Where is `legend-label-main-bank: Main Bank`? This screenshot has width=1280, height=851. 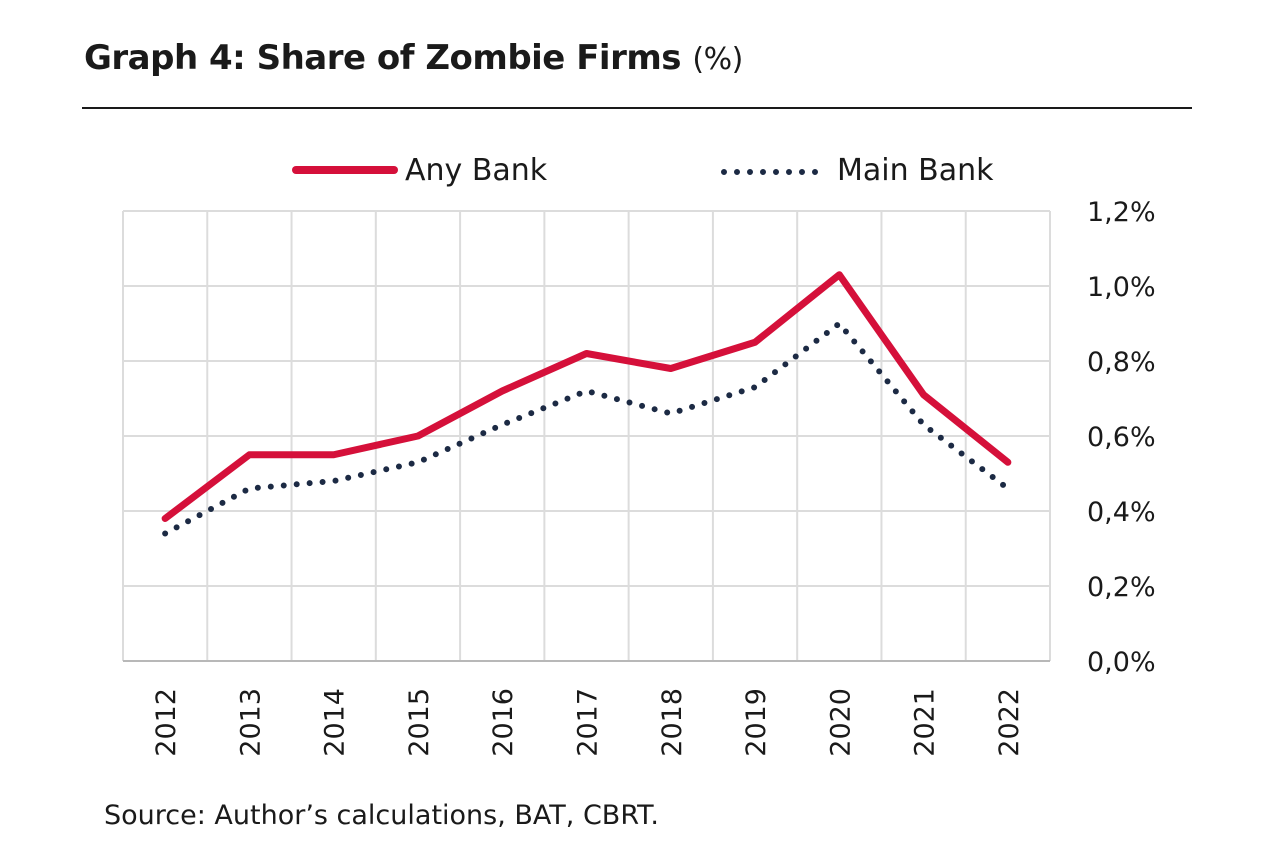
legend-label-main-bank: Main Bank is located at coordinates (915, 170).